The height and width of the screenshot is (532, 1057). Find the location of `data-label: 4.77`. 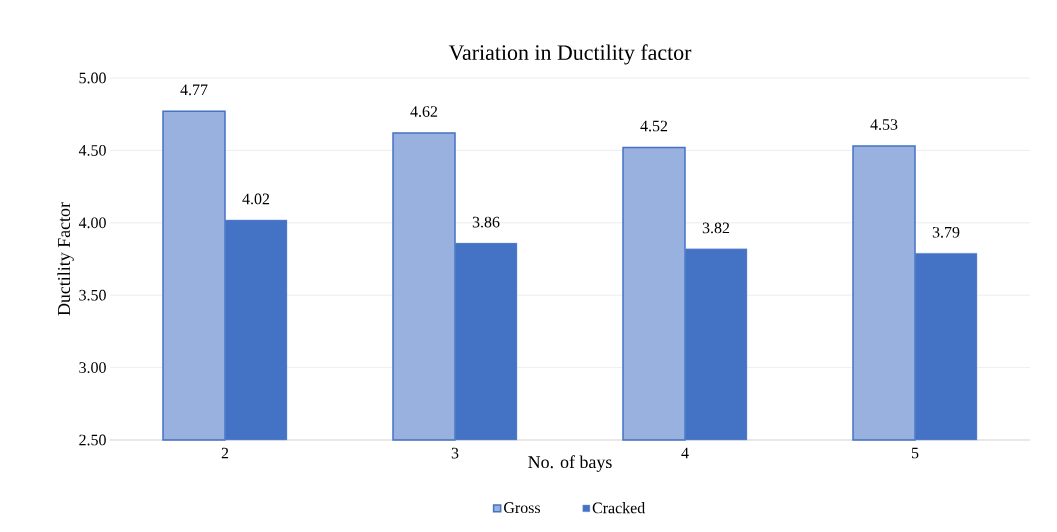

data-label: 4.77 is located at coordinates (194, 90).